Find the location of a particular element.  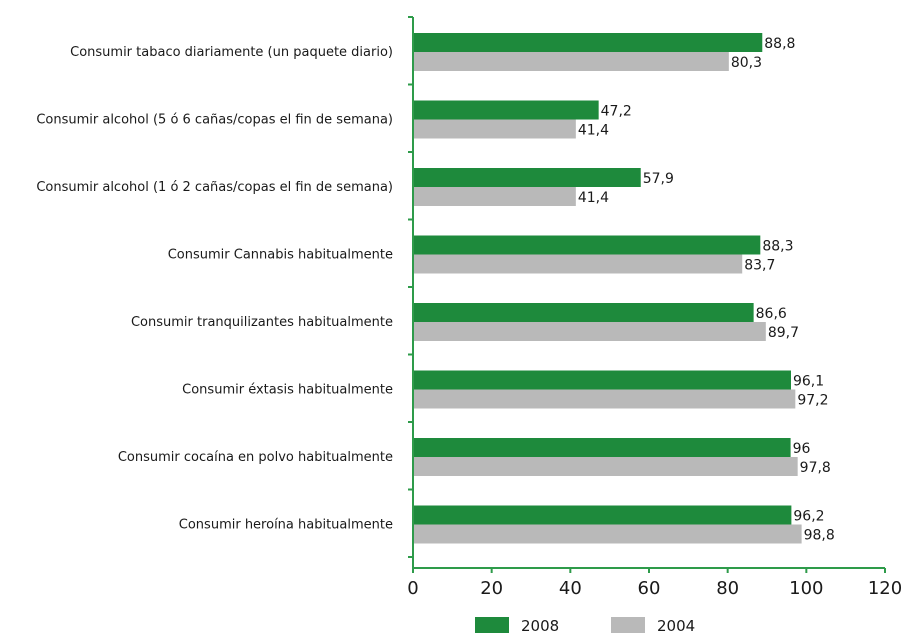

category-label: Consumir Cannabis habitualmente is located at coordinates (280, 255).